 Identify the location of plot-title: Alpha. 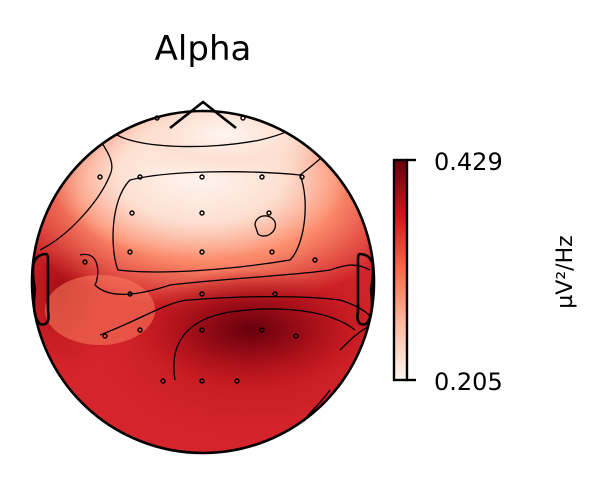
(203, 49).